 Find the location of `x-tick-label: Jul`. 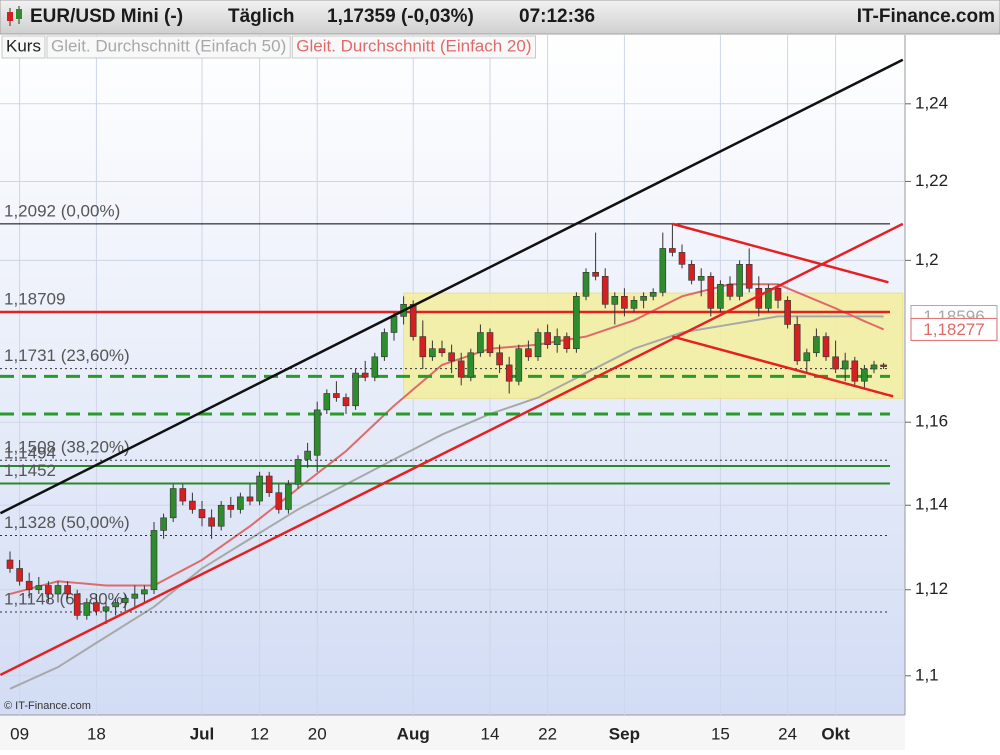

x-tick-label: Jul is located at coordinates (202, 733).